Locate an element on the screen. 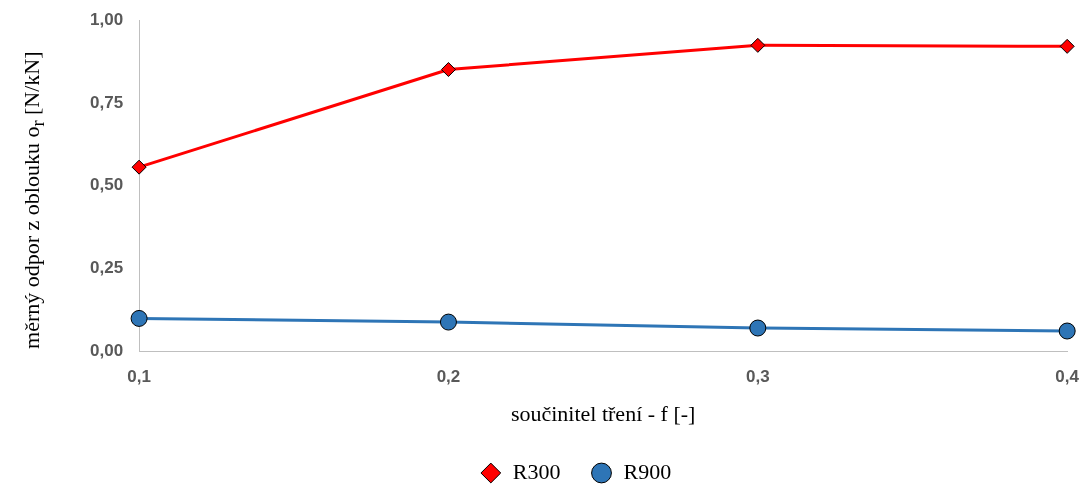 This screenshot has height=494, width=1089. x-axis-title: součinitel tření - f [-] is located at coordinates (603, 413).